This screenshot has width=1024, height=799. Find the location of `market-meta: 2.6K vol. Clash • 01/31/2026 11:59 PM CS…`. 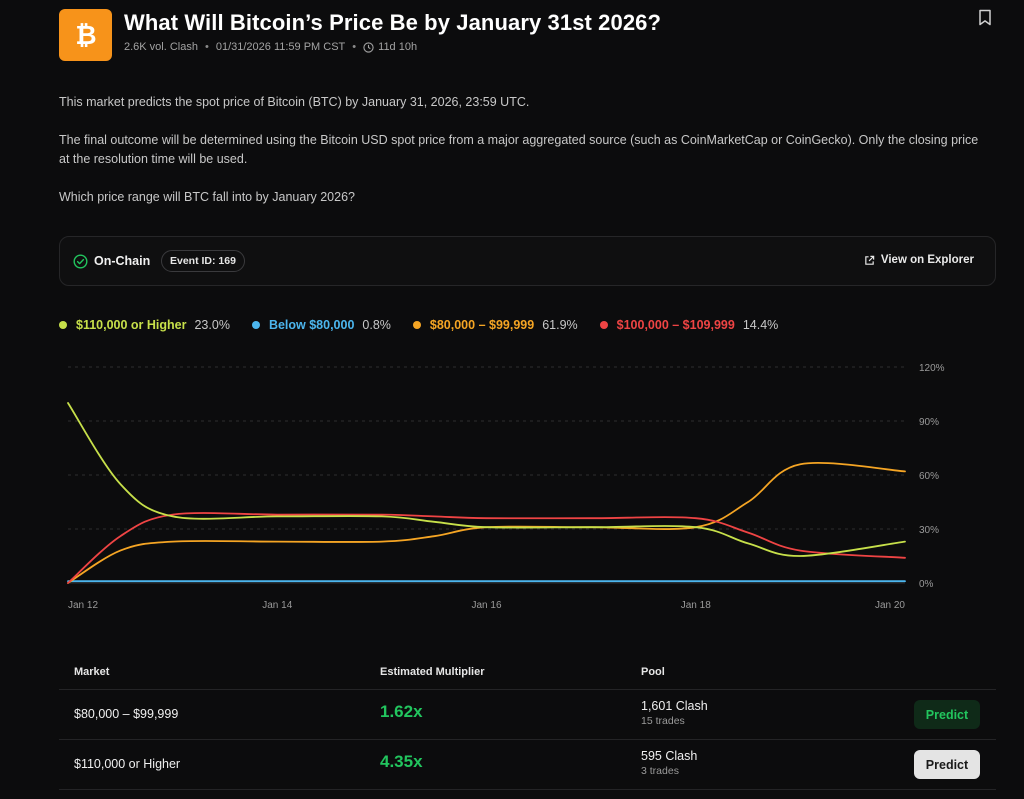

market-meta: 2.6K vol. Clash • 01/31/2026 11:59 PM CS… is located at coordinates (270, 47).